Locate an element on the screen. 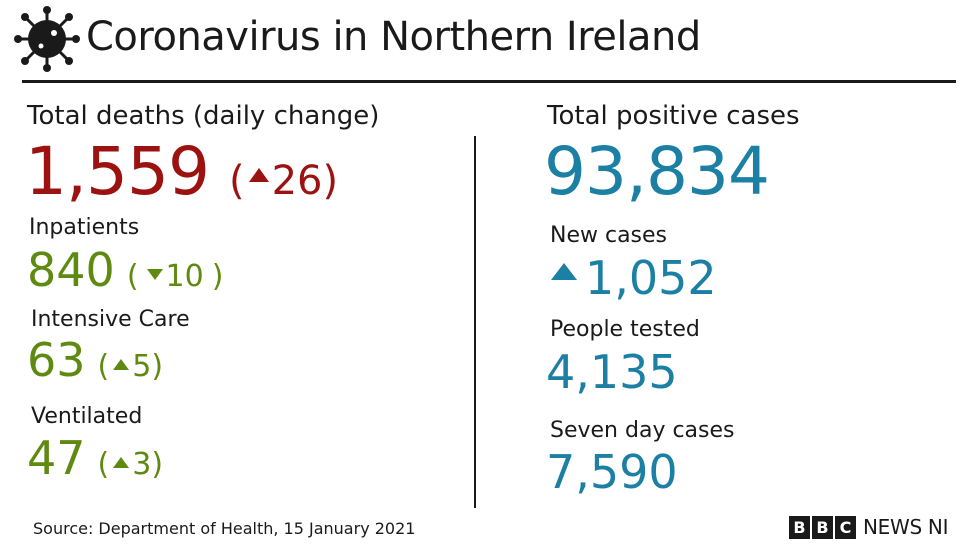  bbc-news-ni-logo: B B C NEWS NI is located at coordinates (868, 527).